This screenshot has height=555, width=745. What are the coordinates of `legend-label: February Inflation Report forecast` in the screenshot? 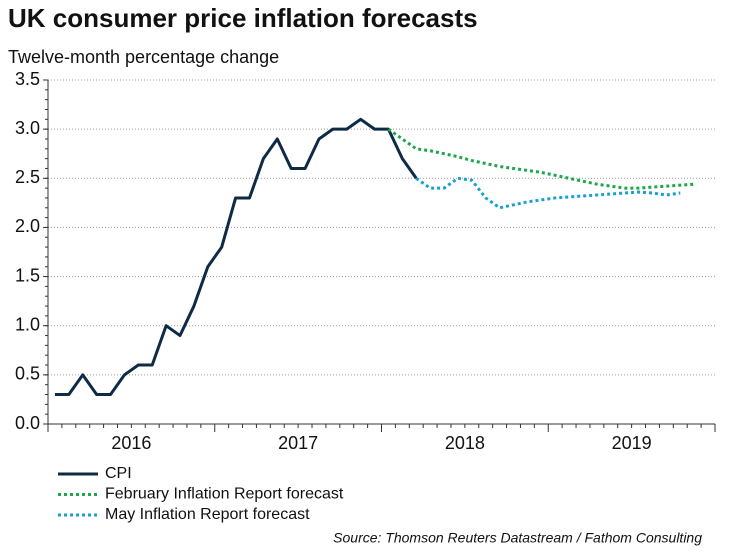 It's located at (224, 494).